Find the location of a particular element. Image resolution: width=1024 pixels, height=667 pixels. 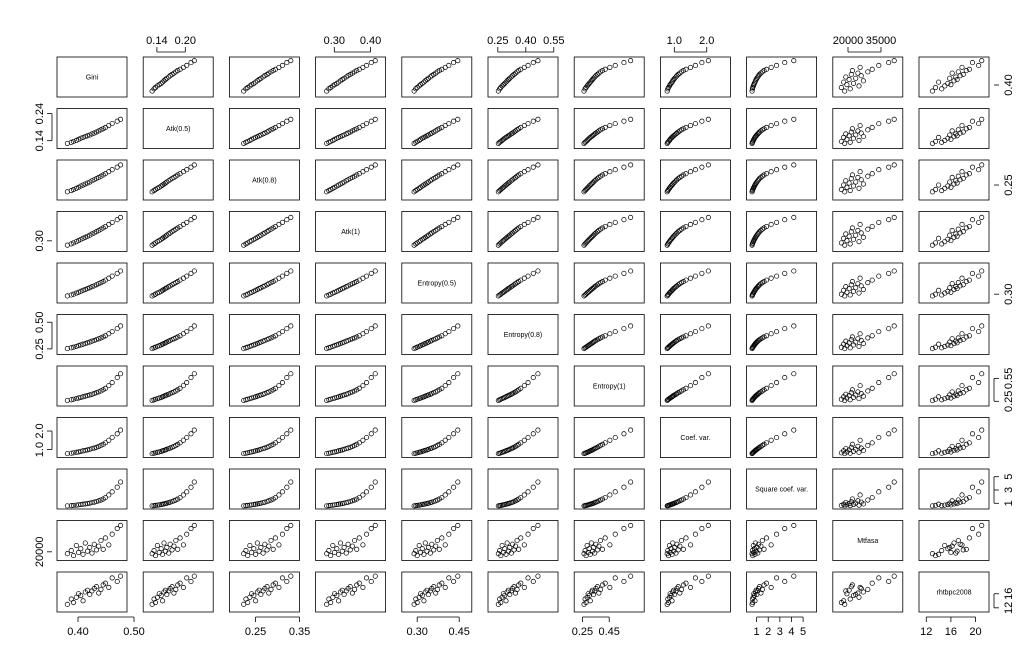

bottom-tick-label-10-1: 16 is located at coordinates (951, 632).